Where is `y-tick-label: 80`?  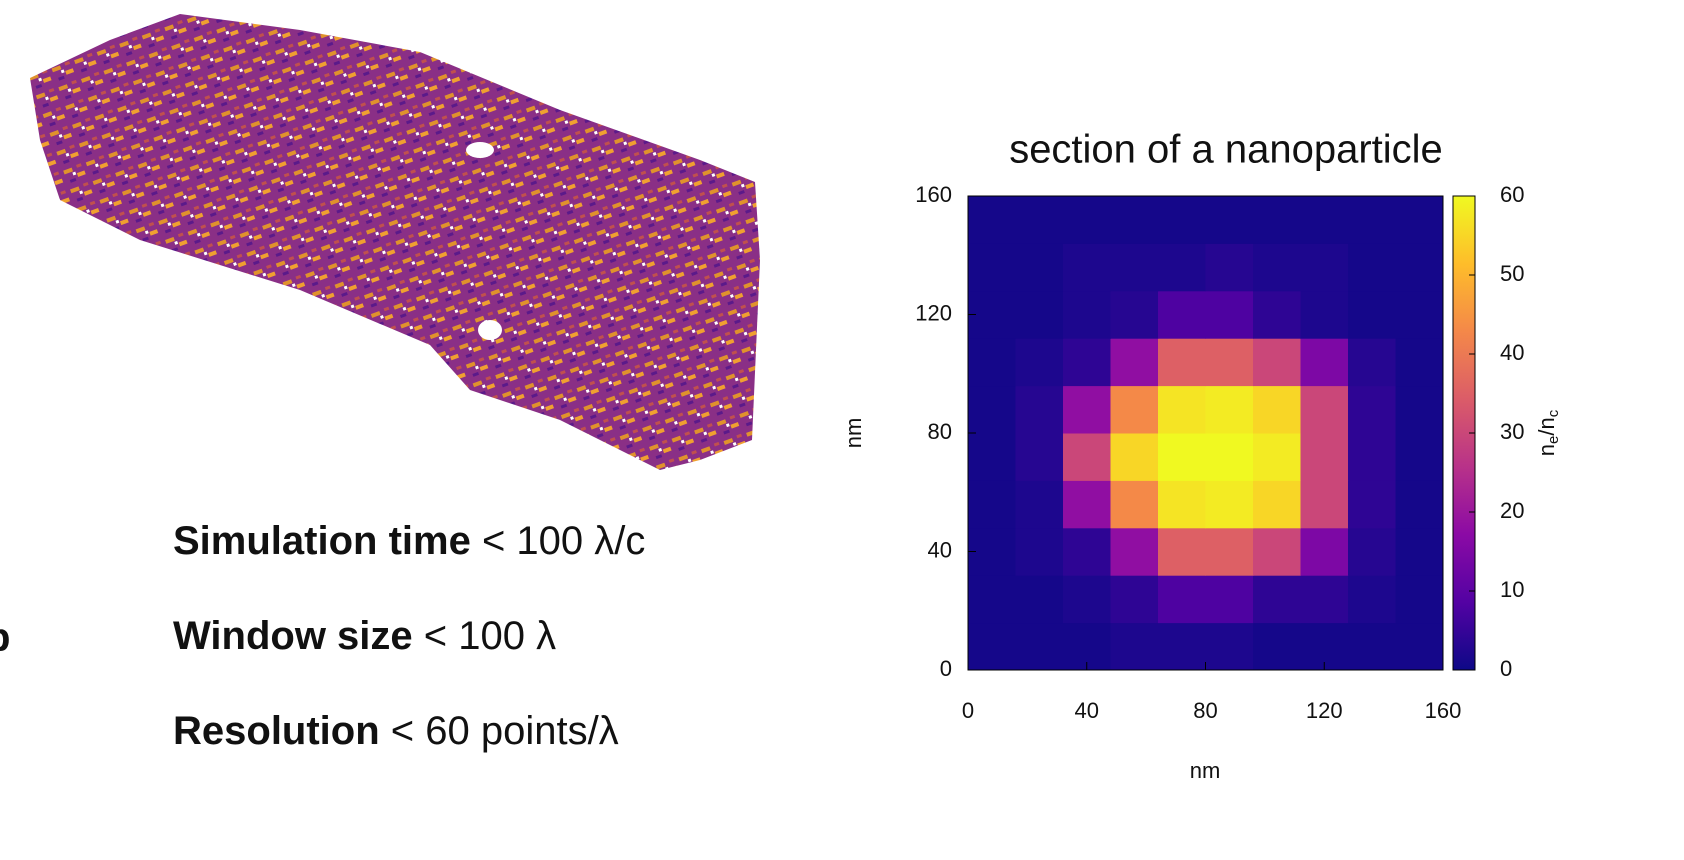 y-tick-label: 80 is located at coordinates (940, 431).